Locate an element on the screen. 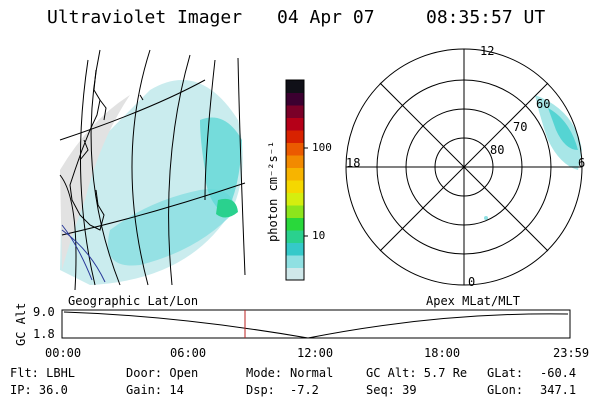 This screenshot has width=600, height=400. time-tick-0600: 06:00 is located at coordinates (188, 353).